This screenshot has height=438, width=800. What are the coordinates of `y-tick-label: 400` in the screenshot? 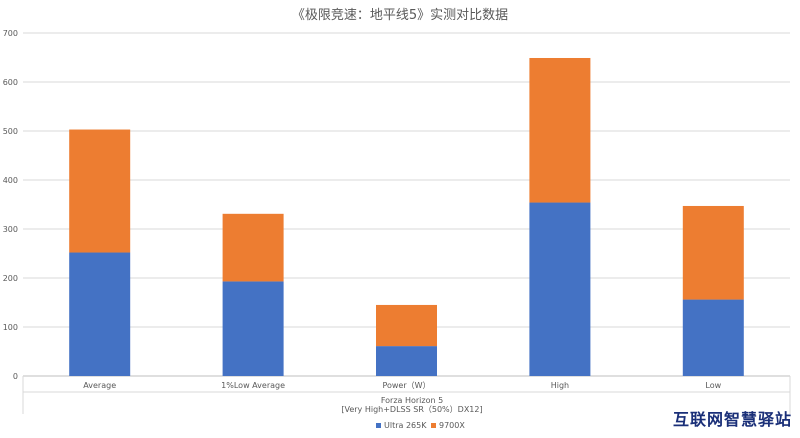 It's located at (10, 180).